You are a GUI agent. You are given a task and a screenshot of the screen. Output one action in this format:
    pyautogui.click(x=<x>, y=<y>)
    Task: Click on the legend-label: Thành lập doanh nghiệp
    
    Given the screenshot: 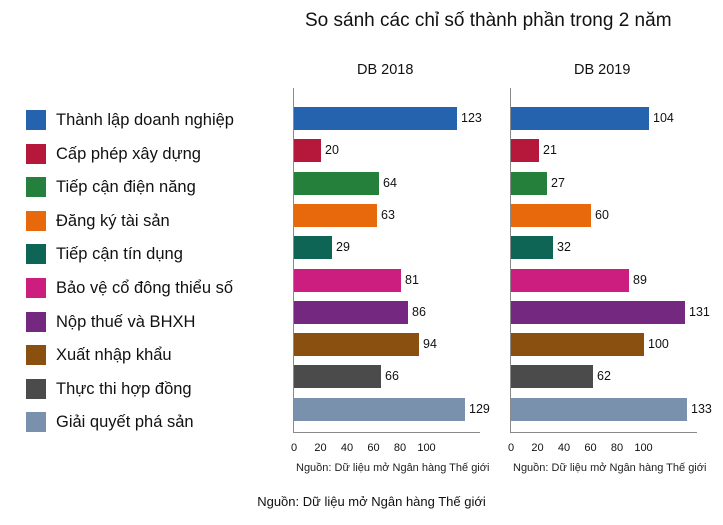 What is the action you would take?
    pyautogui.click(x=145, y=120)
    